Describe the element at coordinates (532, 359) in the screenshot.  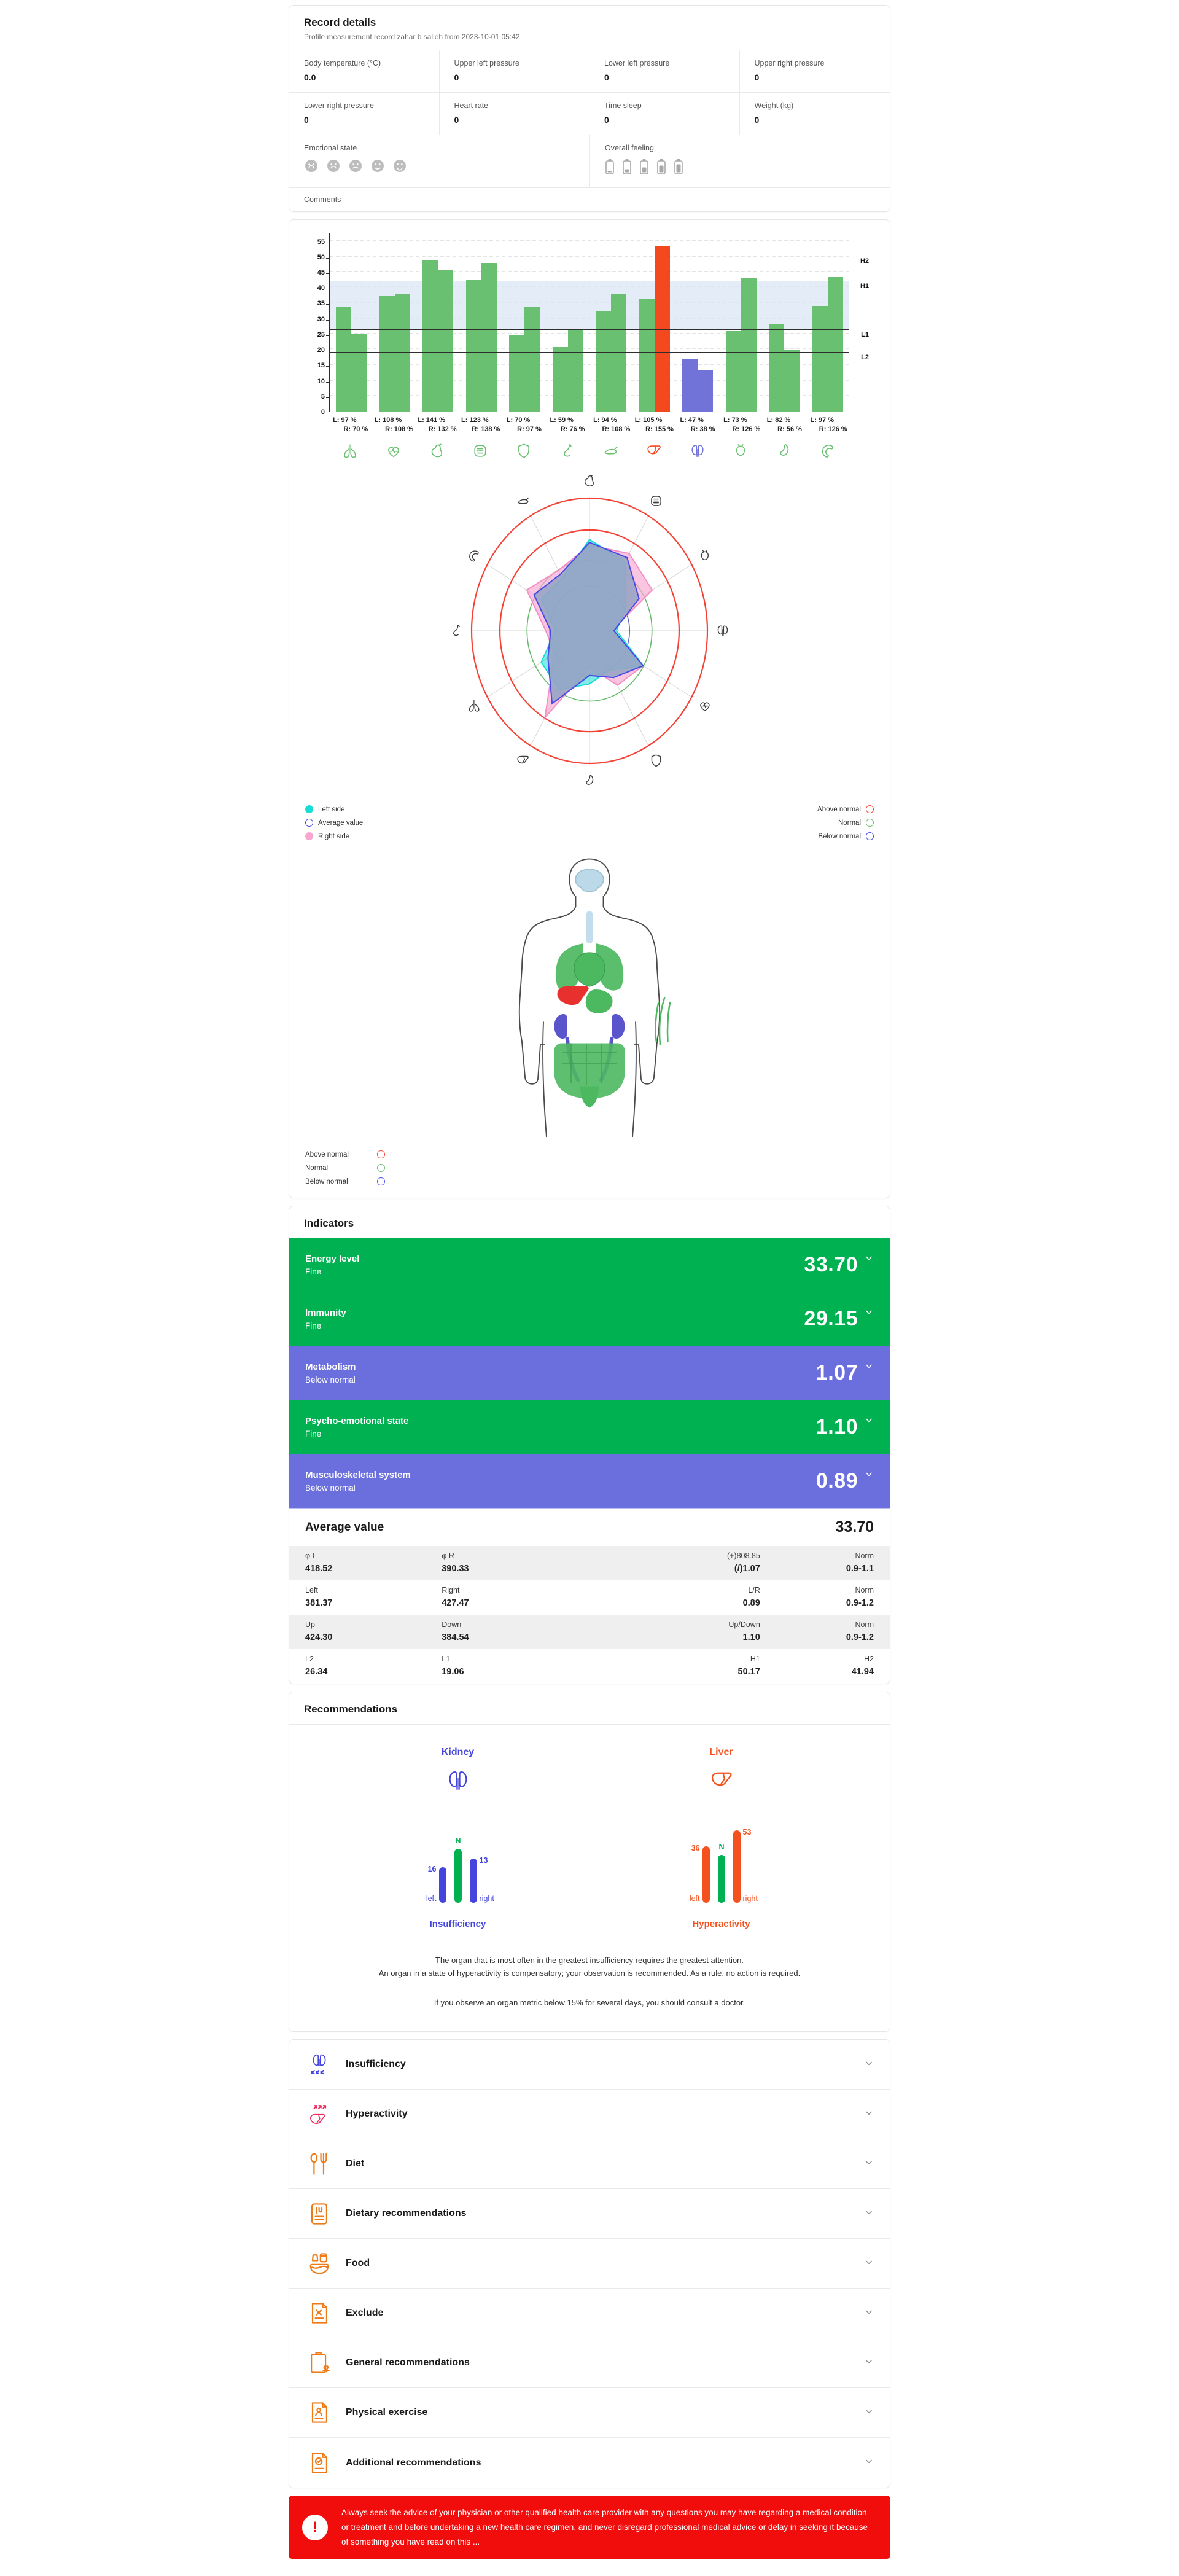
I see `immune-system-right-bar` at that location.